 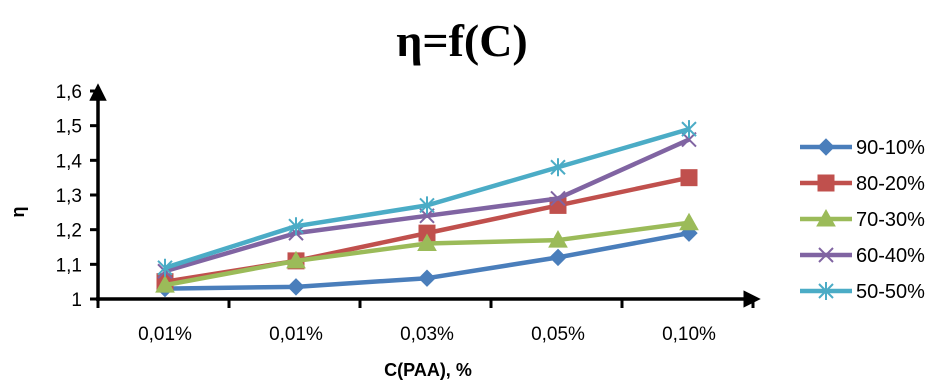 What do you see at coordinates (69, 196) in the screenshot?
I see `y-tick-label: 1,3` at bounding box center [69, 196].